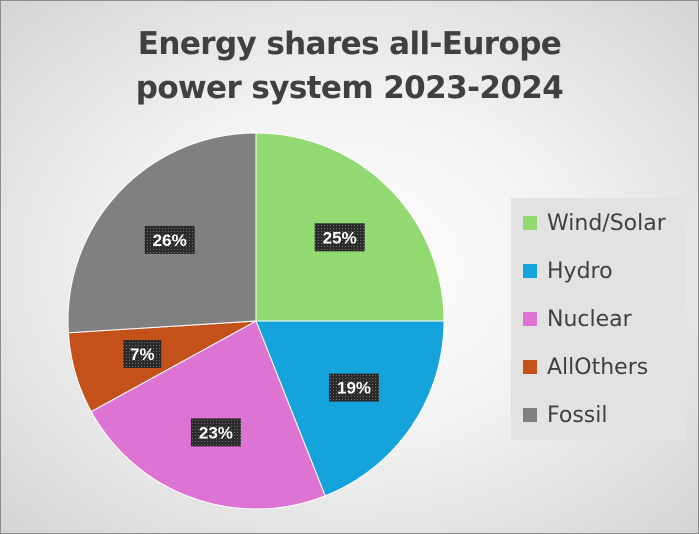  What do you see at coordinates (598, 367) in the screenshot?
I see `legend-label: AllOthers` at bounding box center [598, 367].